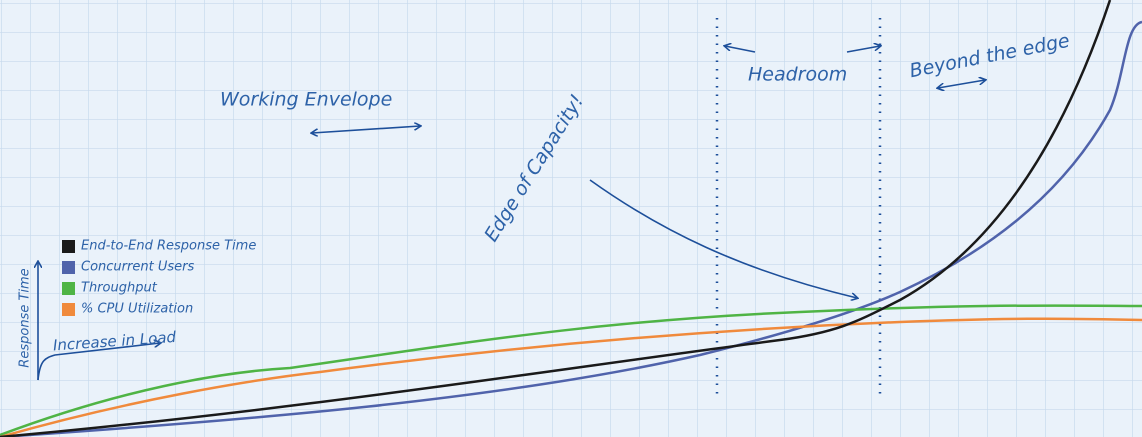 Image resolution: width=1142 pixels, height=437 pixels. Describe the element at coordinates (797, 75) in the screenshot. I see `annotation: Headroom` at that location.